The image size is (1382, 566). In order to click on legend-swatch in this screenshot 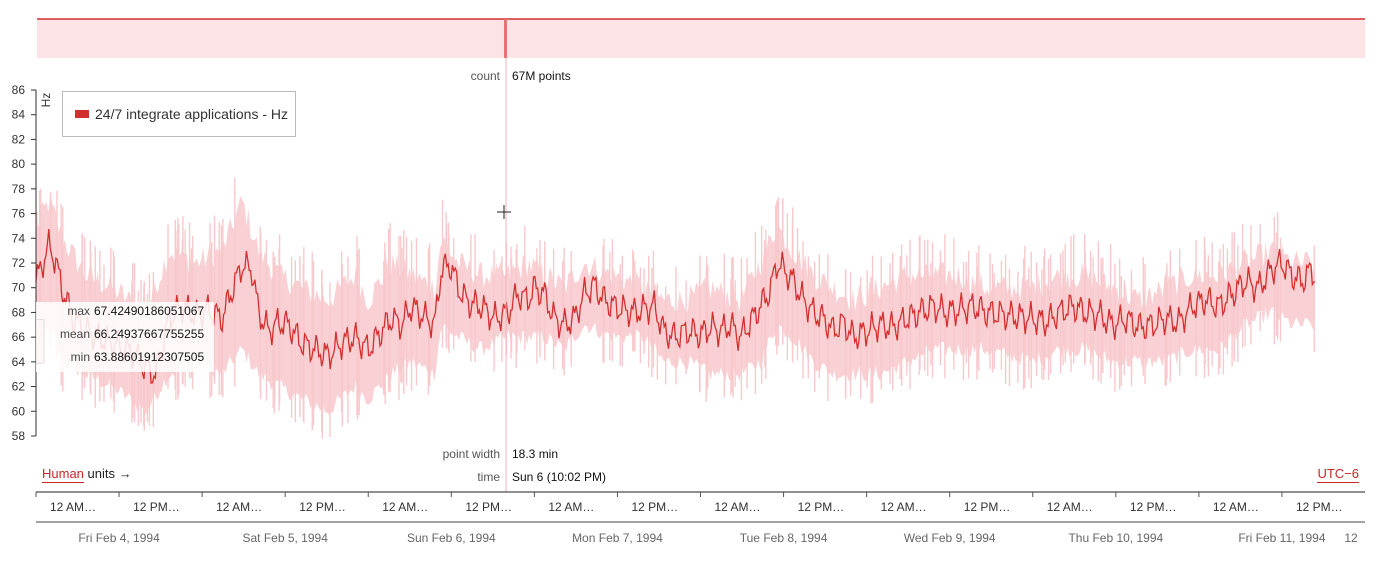, I will do `click(82, 114)`.